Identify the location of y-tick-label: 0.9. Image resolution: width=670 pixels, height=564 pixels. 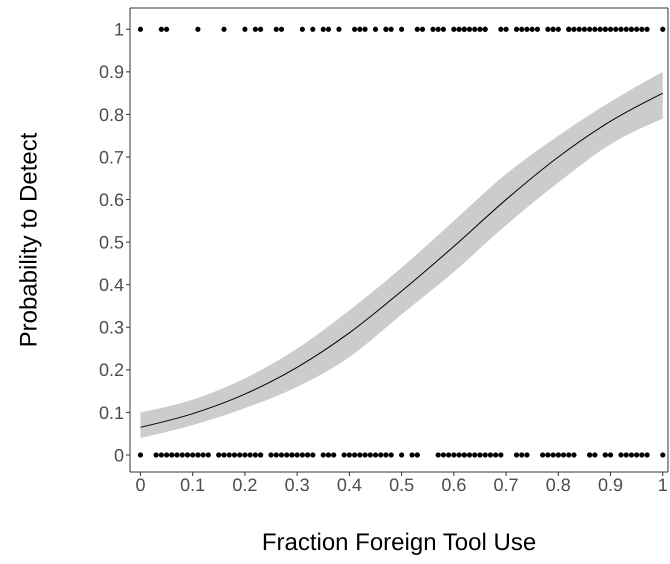
(111, 72).